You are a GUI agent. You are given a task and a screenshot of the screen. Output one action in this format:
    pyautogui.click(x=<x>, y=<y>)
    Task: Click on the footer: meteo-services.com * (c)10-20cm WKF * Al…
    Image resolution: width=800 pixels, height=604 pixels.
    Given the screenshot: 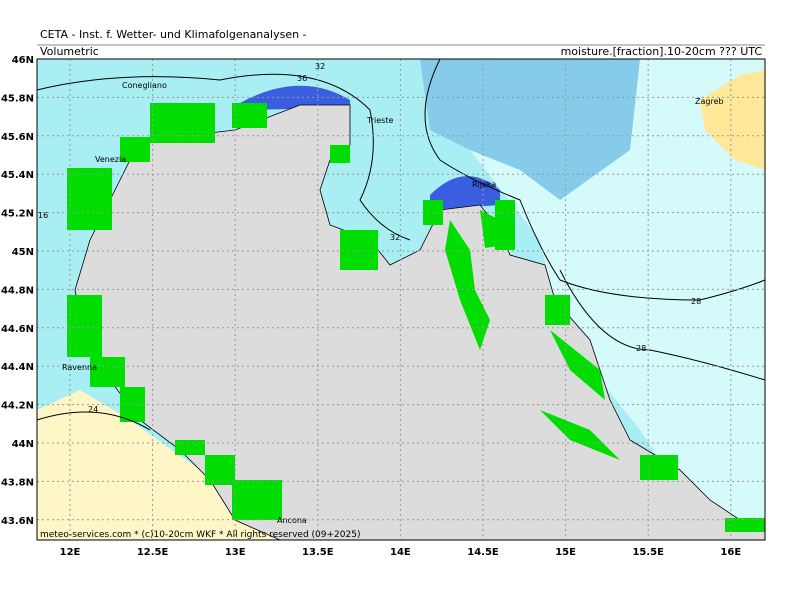 What is the action you would take?
    pyautogui.click(x=200, y=535)
    